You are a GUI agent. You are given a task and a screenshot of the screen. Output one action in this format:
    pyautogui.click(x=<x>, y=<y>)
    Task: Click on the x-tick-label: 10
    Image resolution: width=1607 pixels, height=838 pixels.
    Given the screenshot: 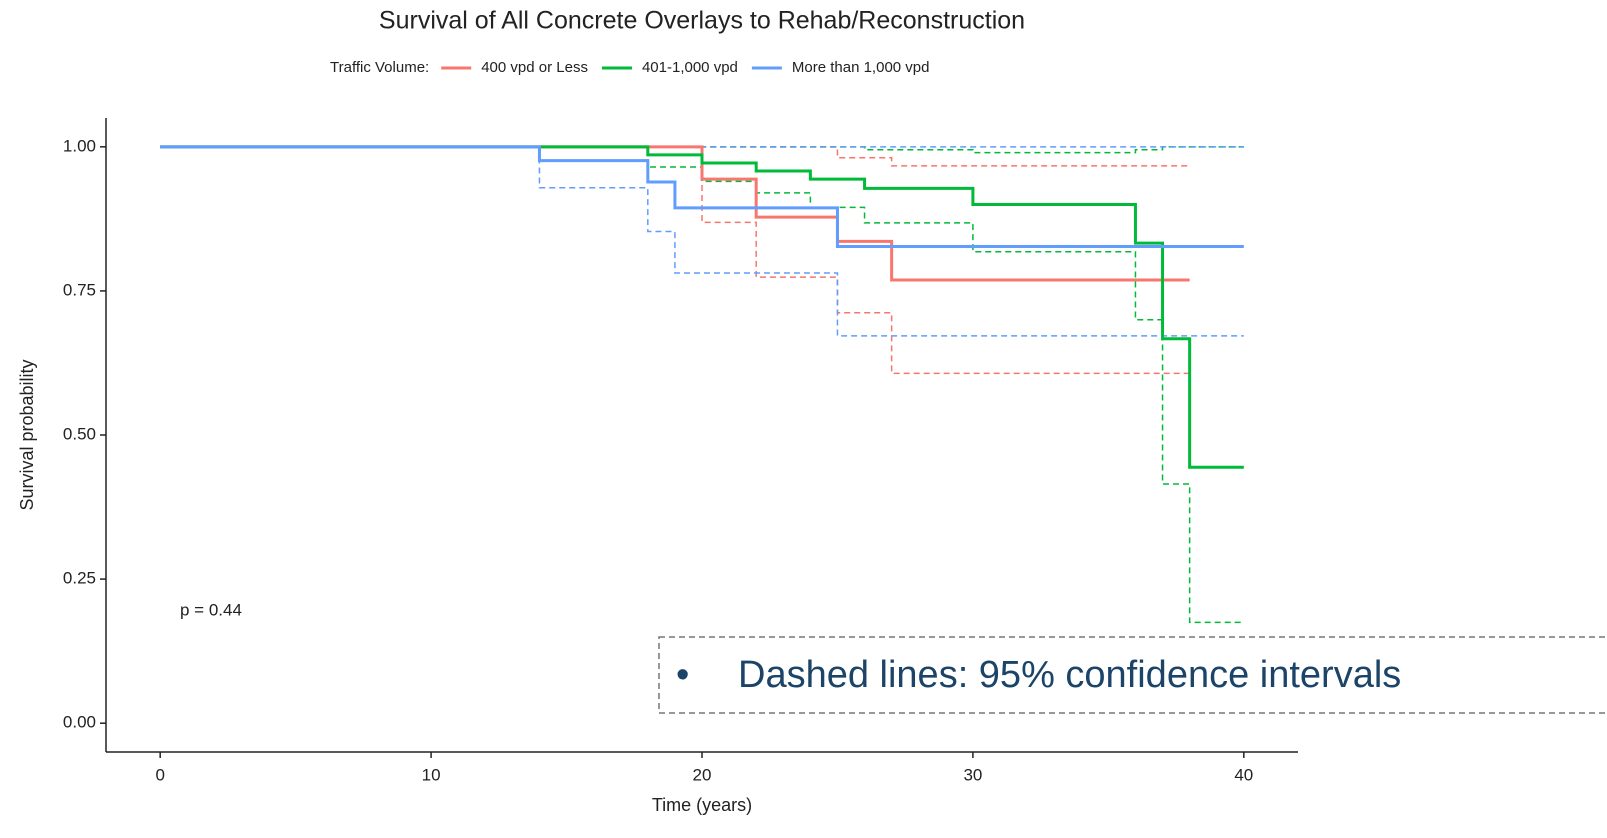 What is the action you would take?
    pyautogui.click(x=431, y=774)
    